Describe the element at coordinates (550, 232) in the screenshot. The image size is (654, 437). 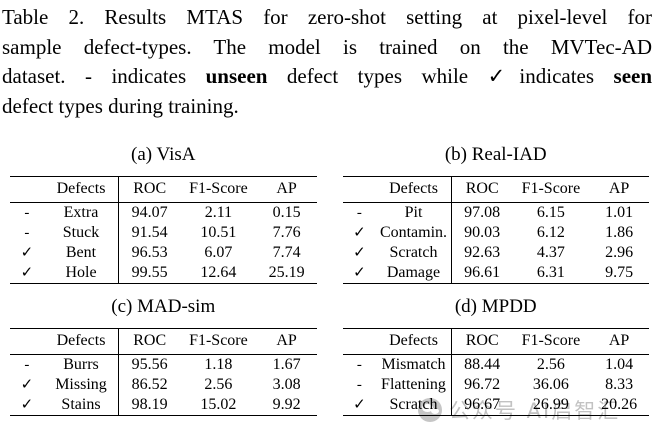
I see `f1-cell: 6.12` at that location.